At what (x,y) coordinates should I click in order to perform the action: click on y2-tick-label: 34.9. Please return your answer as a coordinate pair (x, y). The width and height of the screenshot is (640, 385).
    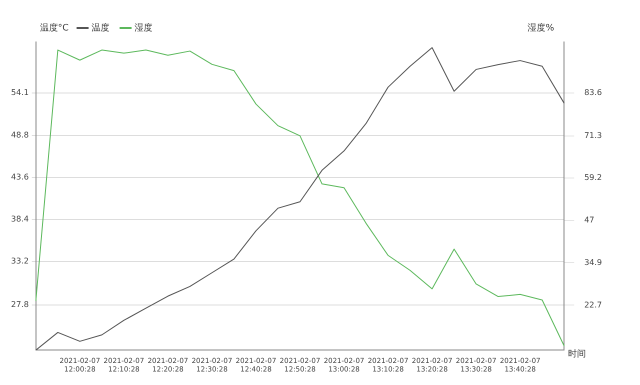
    Looking at the image, I should click on (593, 262).